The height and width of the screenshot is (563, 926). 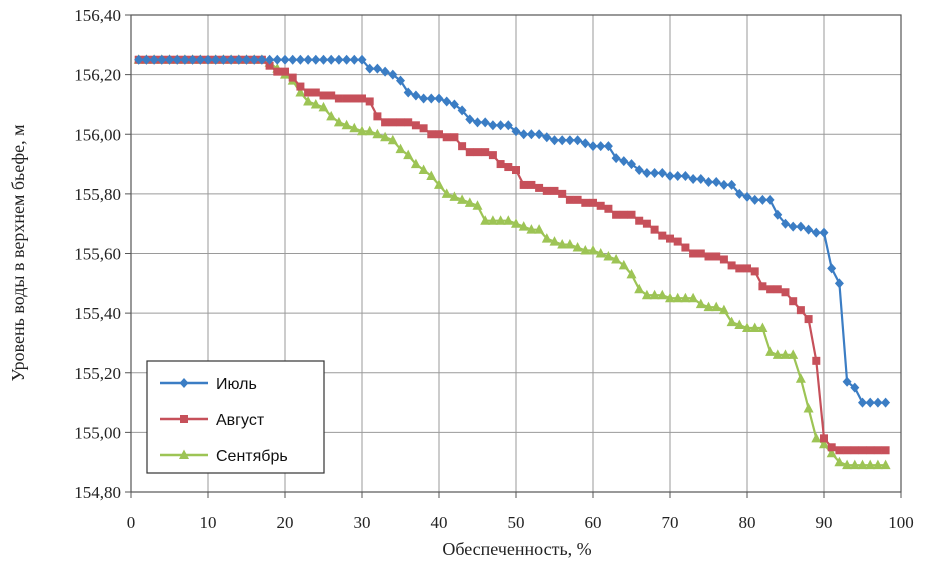 What do you see at coordinates (747, 522) in the screenshot?
I see `x-tick-label: 80` at bounding box center [747, 522].